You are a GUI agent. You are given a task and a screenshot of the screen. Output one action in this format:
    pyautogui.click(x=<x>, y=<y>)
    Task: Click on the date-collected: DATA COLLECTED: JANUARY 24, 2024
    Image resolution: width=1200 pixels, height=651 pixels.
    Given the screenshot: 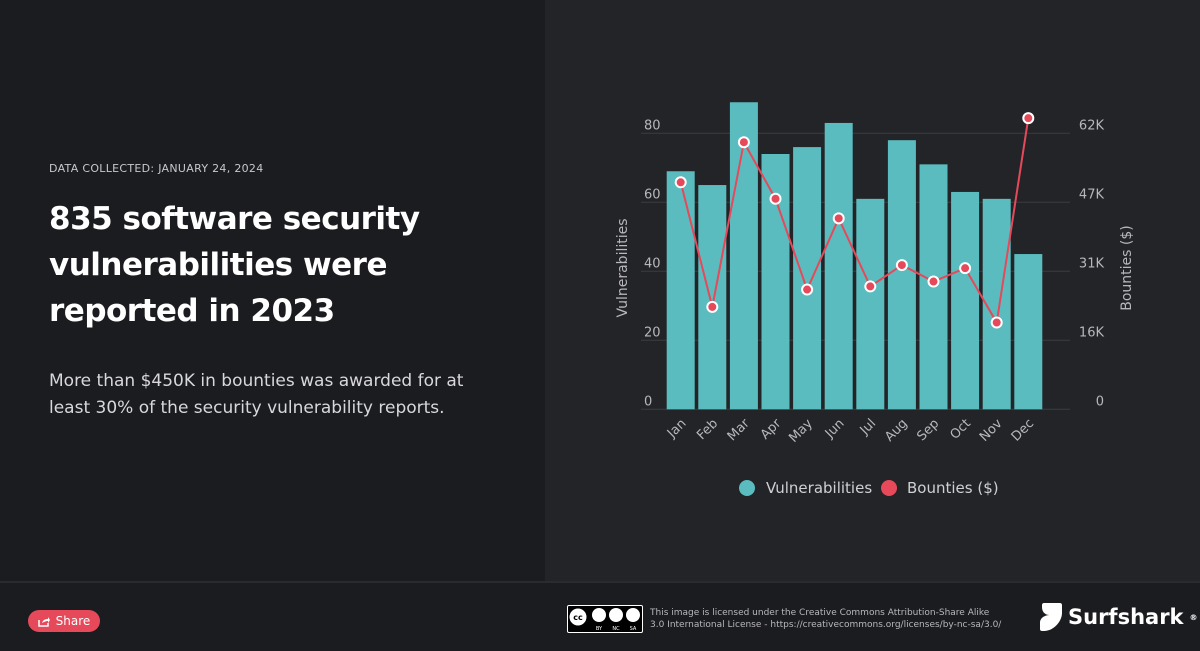 What is the action you would take?
    pyautogui.click(x=156, y=168)
    